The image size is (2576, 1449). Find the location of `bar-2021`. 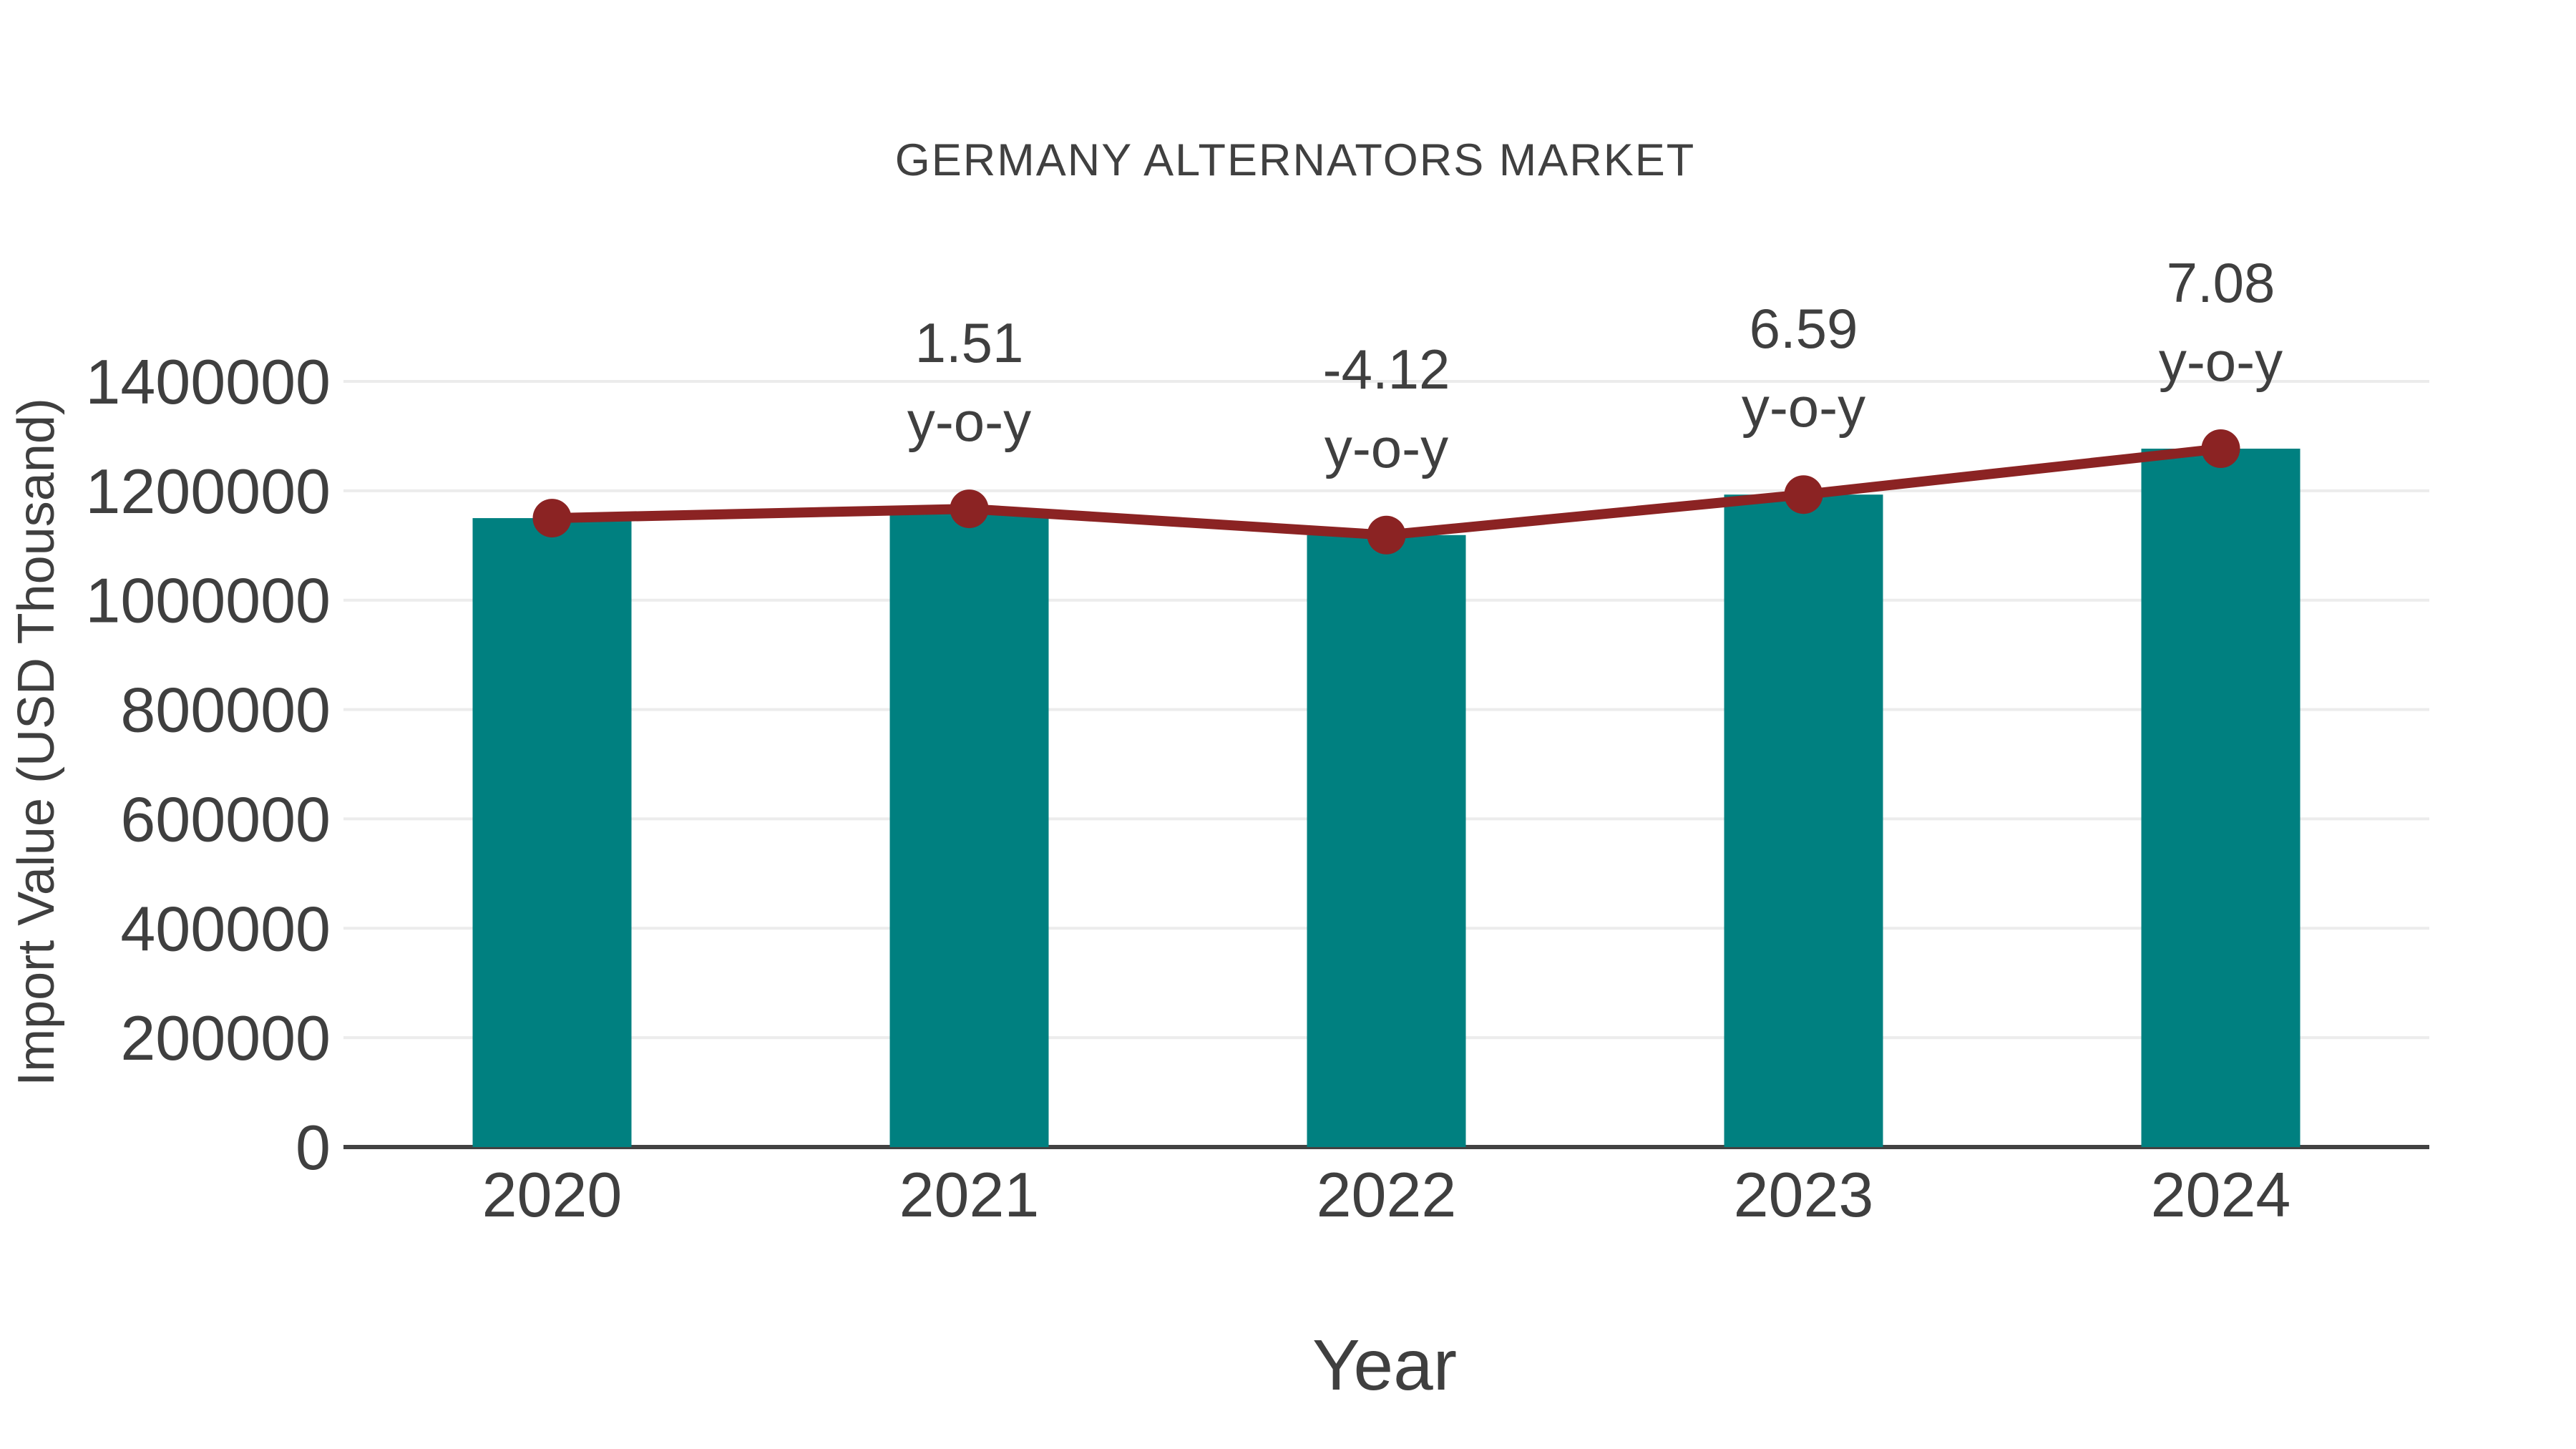

bar-2021 is located at coordinates (969, 828).